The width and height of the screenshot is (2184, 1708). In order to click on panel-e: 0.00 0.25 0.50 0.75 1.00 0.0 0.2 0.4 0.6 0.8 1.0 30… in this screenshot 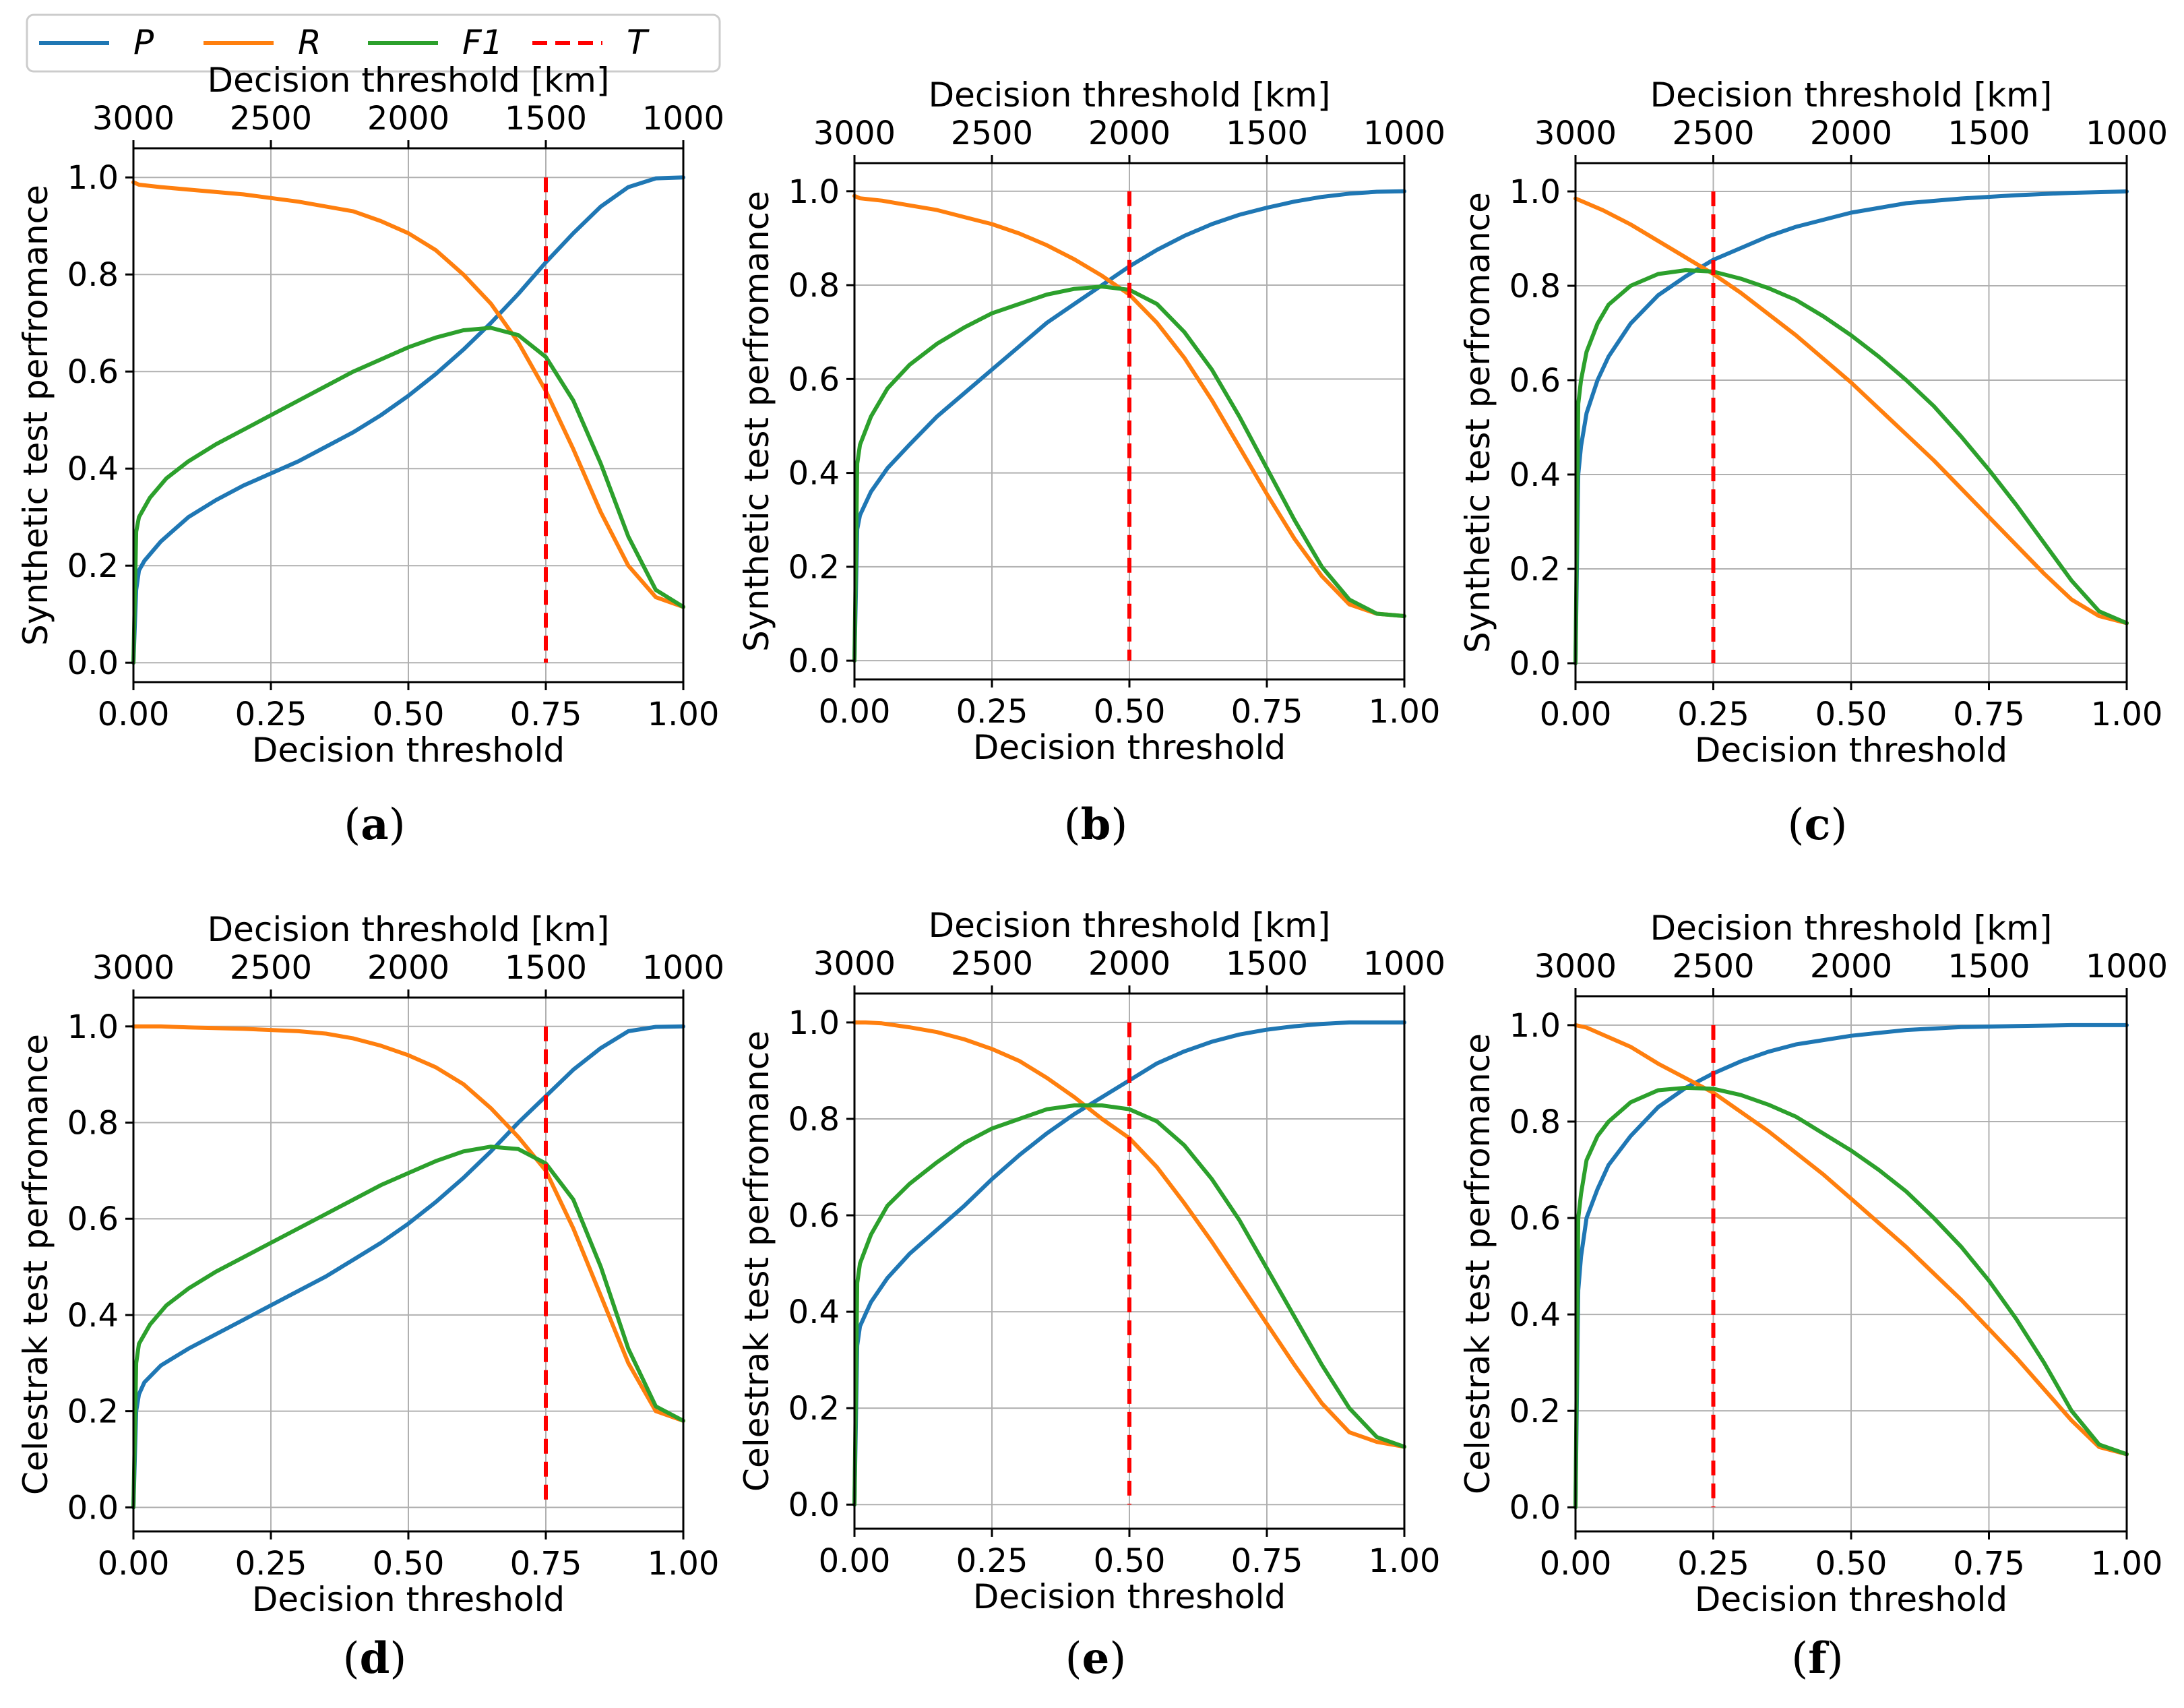, I will do `click(1091, 1295)`.